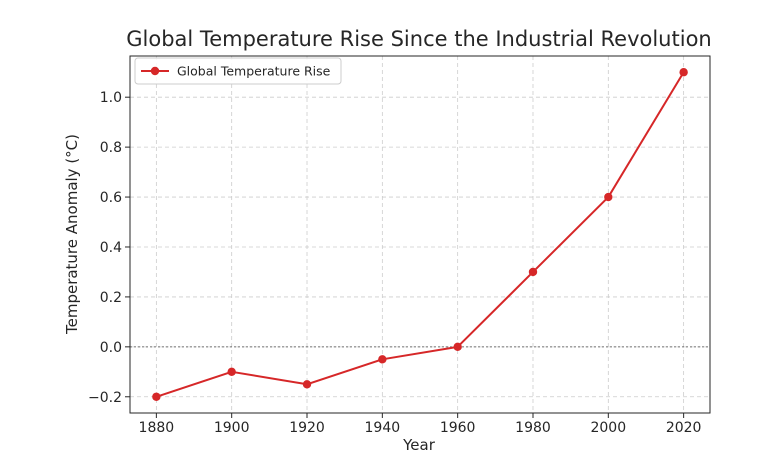 This screenshot has height=473, width=773. What do you see at coordinates (383, 428) in the screenshot?
I see `x-tick-label: 1940` at bounding box center [383, 428].